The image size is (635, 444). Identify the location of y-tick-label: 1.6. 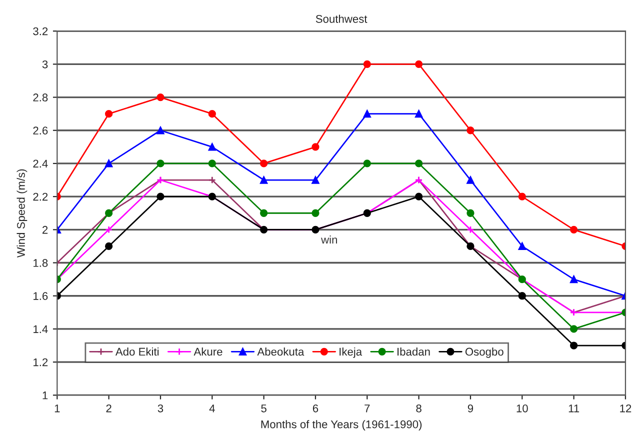
(41, 296).